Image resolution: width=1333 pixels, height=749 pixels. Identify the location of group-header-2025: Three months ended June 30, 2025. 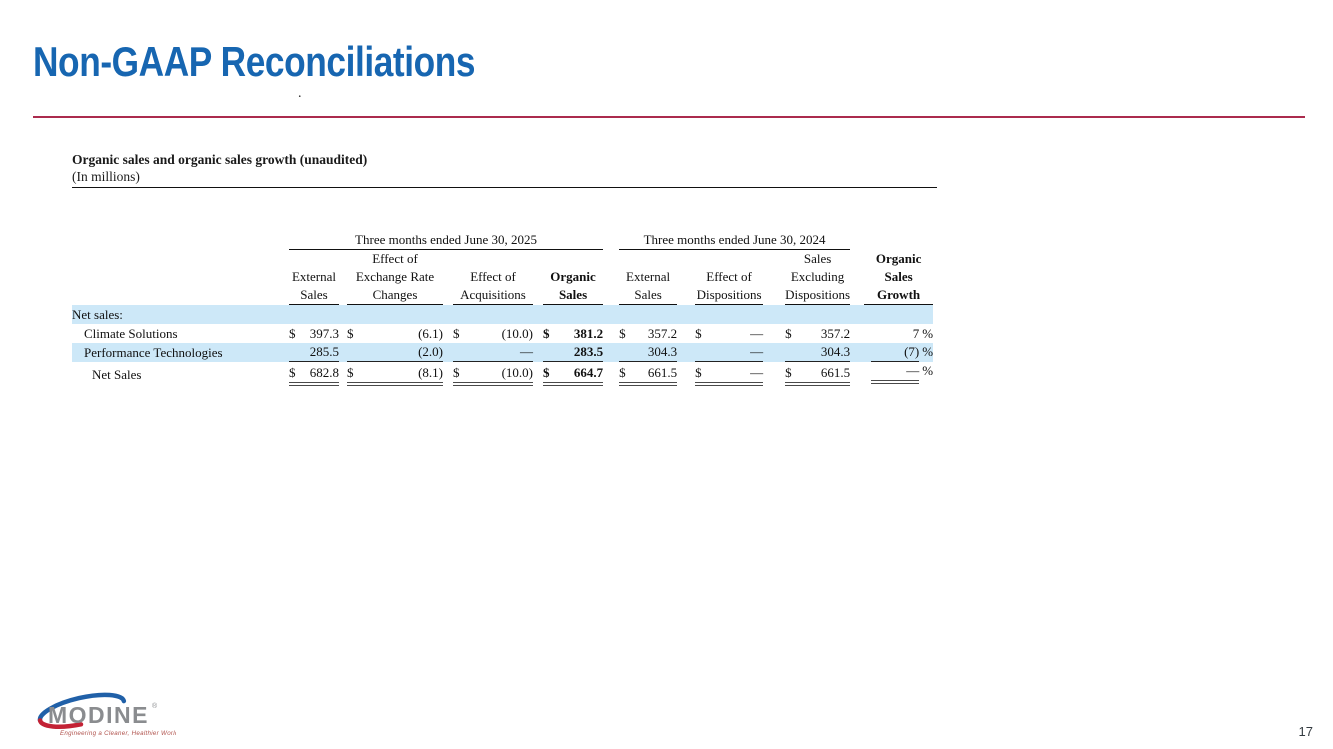
(446, 240).